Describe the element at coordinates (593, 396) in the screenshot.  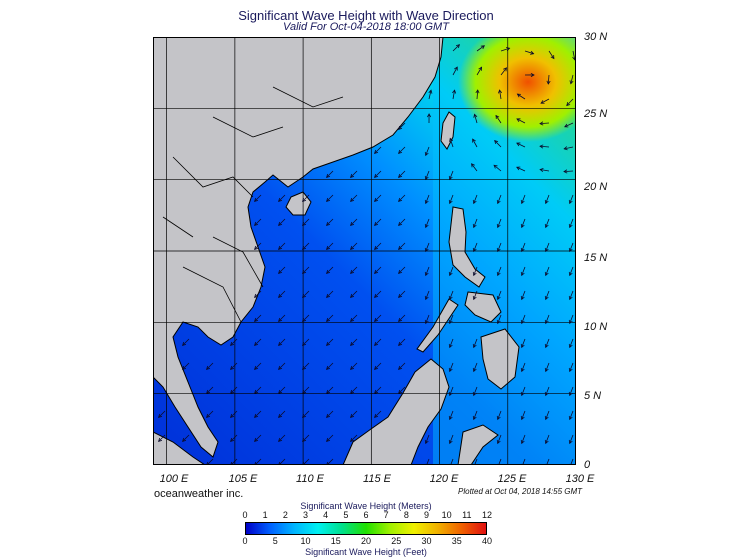
I see `lat-label-5n: 5 N` at that location.